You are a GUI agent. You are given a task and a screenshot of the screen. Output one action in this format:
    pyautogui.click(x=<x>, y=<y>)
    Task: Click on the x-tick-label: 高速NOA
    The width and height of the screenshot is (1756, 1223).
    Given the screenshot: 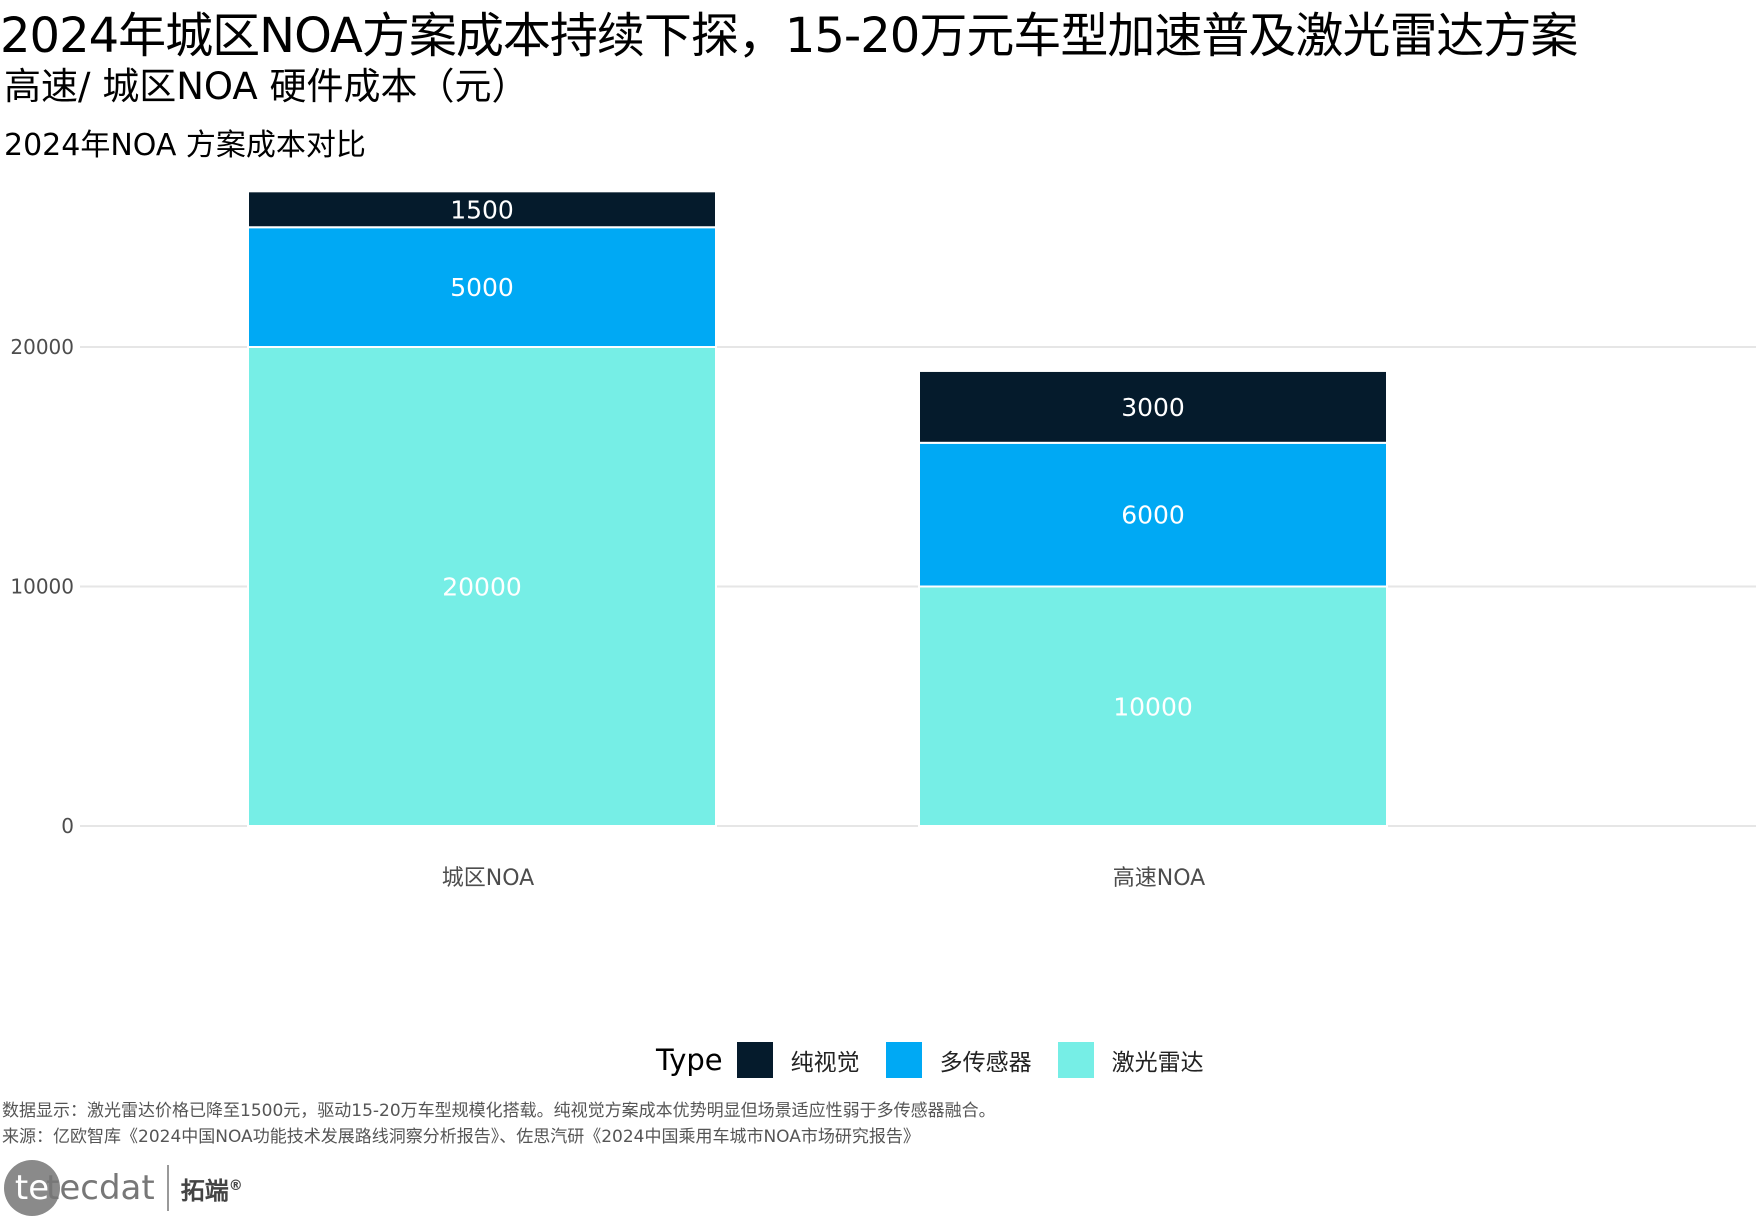 What is the action you would take?
    pyautogui.click(x=1159, y=878)
    